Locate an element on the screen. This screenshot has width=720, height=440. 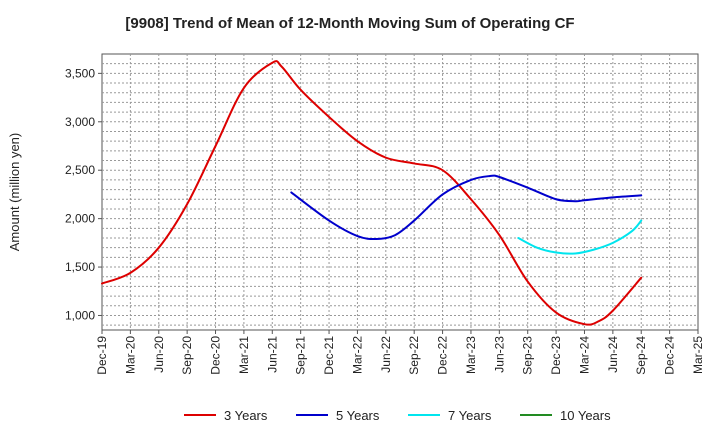
x-tick-label: Jun-22 is located at coordinates (386, 354).